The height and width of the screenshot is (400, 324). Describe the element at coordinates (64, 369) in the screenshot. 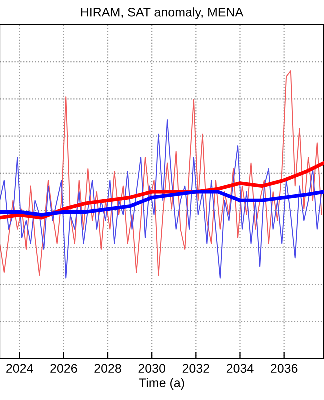

I see `x-tick-label: 2026` at that location.